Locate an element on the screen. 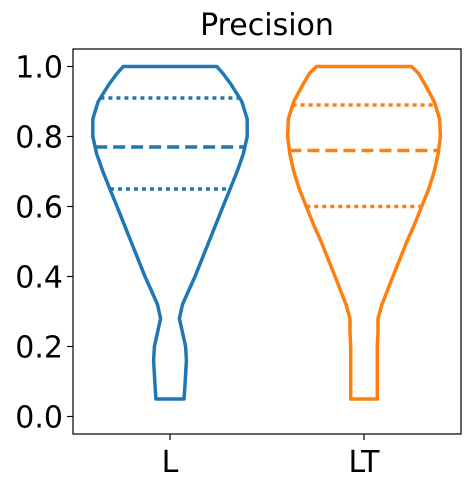  y-tick-label: 0.6 is located at coordinates (39, 208).